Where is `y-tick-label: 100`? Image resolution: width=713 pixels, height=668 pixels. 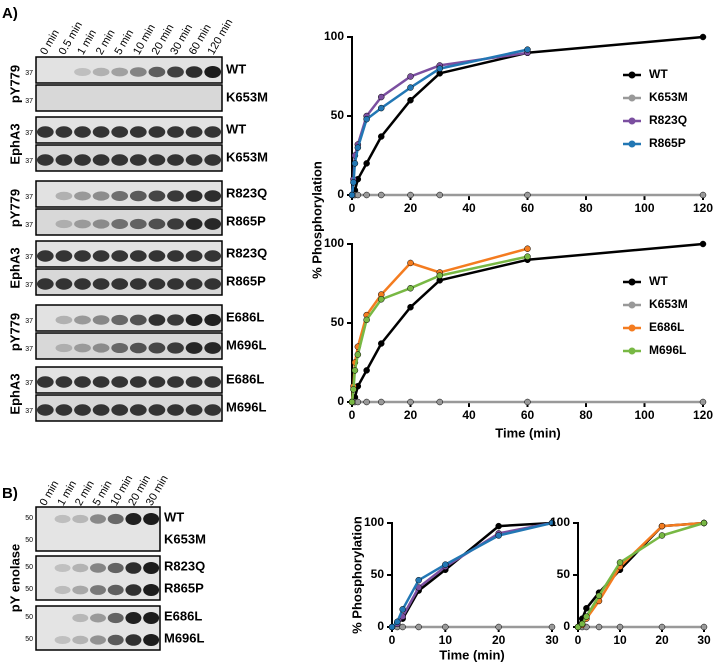 y-tick-label: 100 is located at coordinates (560, 522).